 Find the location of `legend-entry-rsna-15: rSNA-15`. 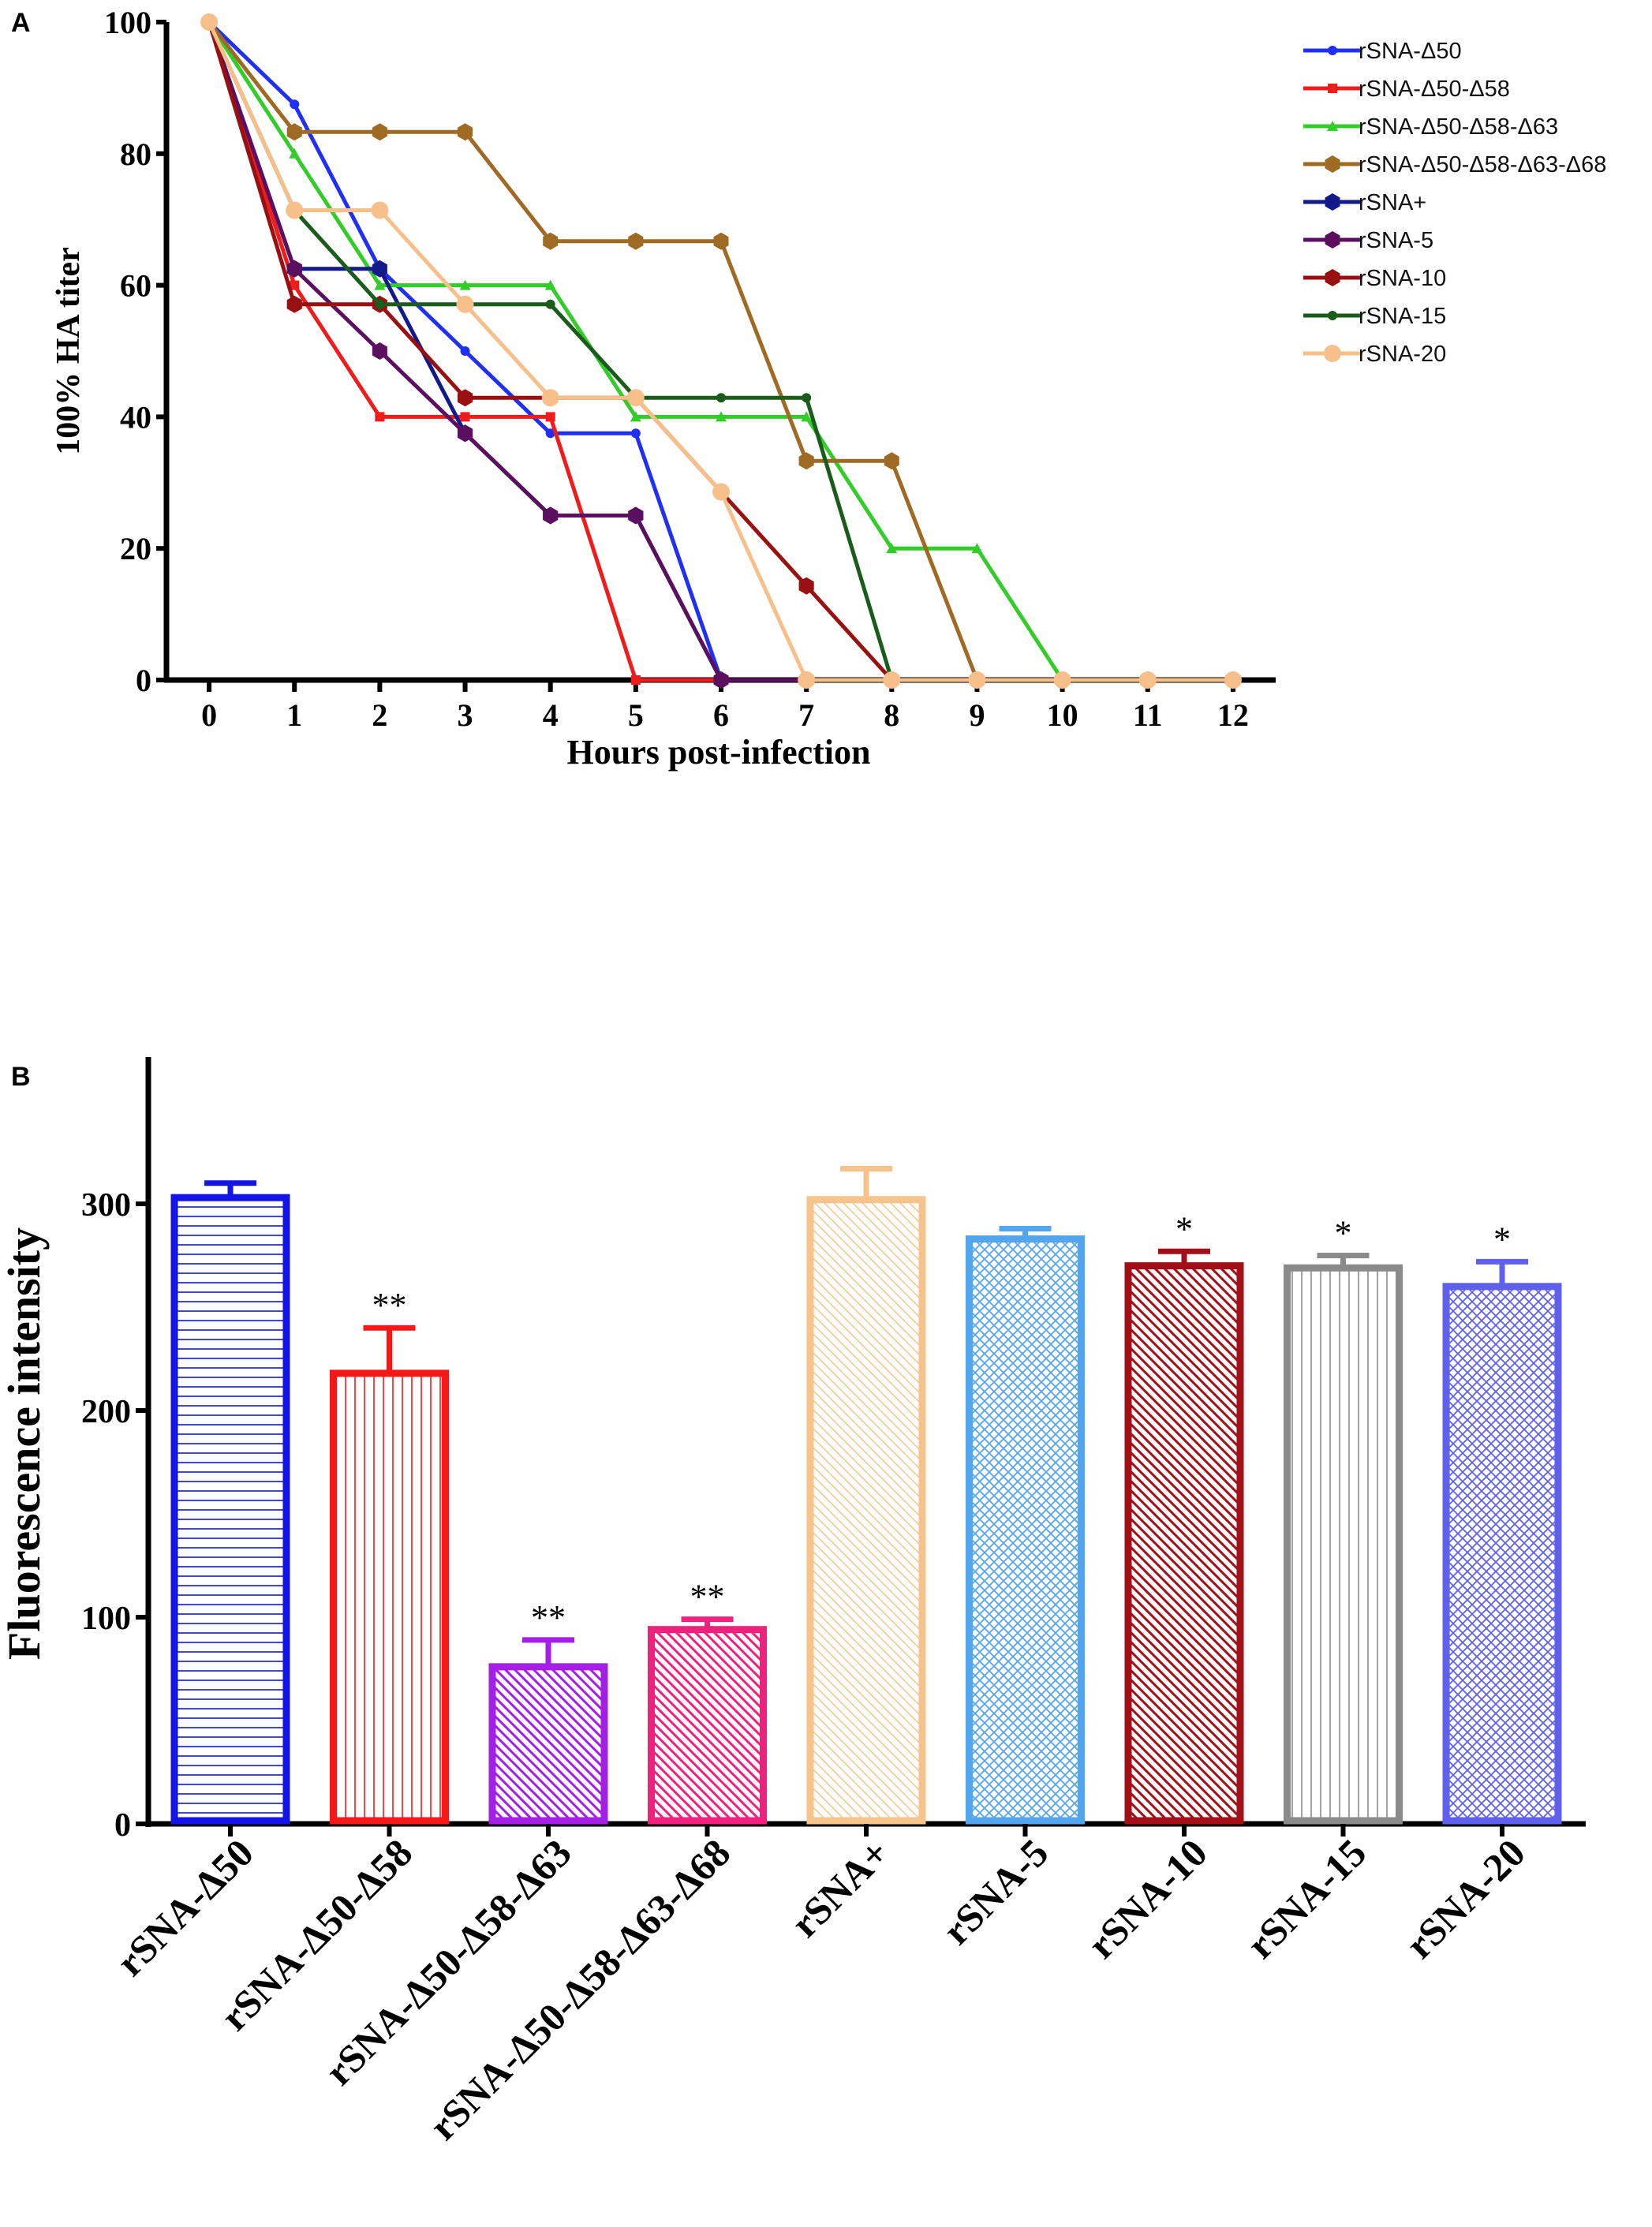

legend-entry-rsna-15: rSNA-15 is located at coordinates (1374, 317).